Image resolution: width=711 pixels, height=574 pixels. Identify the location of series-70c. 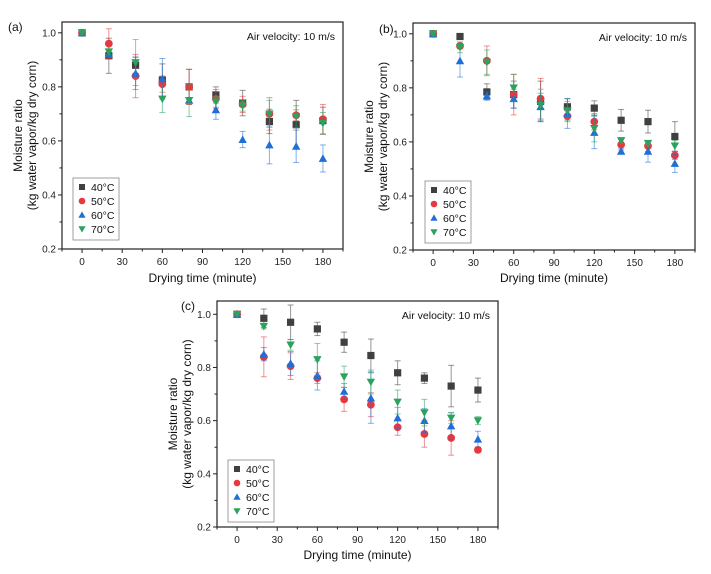
(554, 91).